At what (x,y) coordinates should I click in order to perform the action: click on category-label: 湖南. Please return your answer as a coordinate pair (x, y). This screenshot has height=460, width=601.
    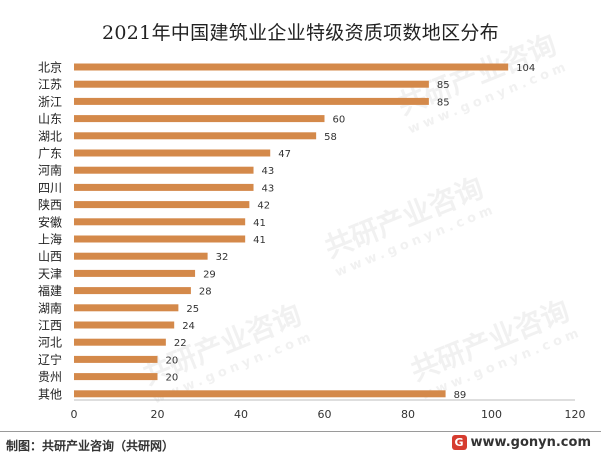
    Looking at the image, I should click on (50, 307).